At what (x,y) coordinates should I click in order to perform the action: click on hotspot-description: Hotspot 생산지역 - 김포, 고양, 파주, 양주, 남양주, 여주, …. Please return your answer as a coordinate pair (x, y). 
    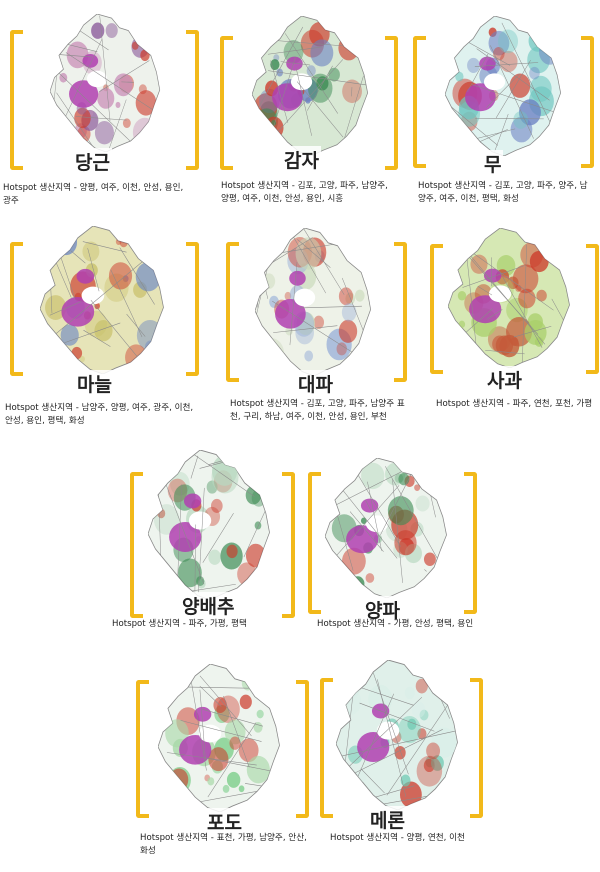
    Looking at the image, I should click on (503, 192).